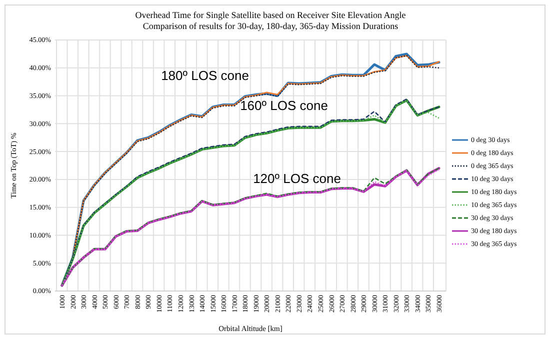 This screenshot has width=550, height=341. What do you see at coordinates (270, 26) in the screenshot?
I see `chart-subtitle: Comparison of results for 30-day, 180-day, 365-day Mission Durations` at bounding box center [270, 26].